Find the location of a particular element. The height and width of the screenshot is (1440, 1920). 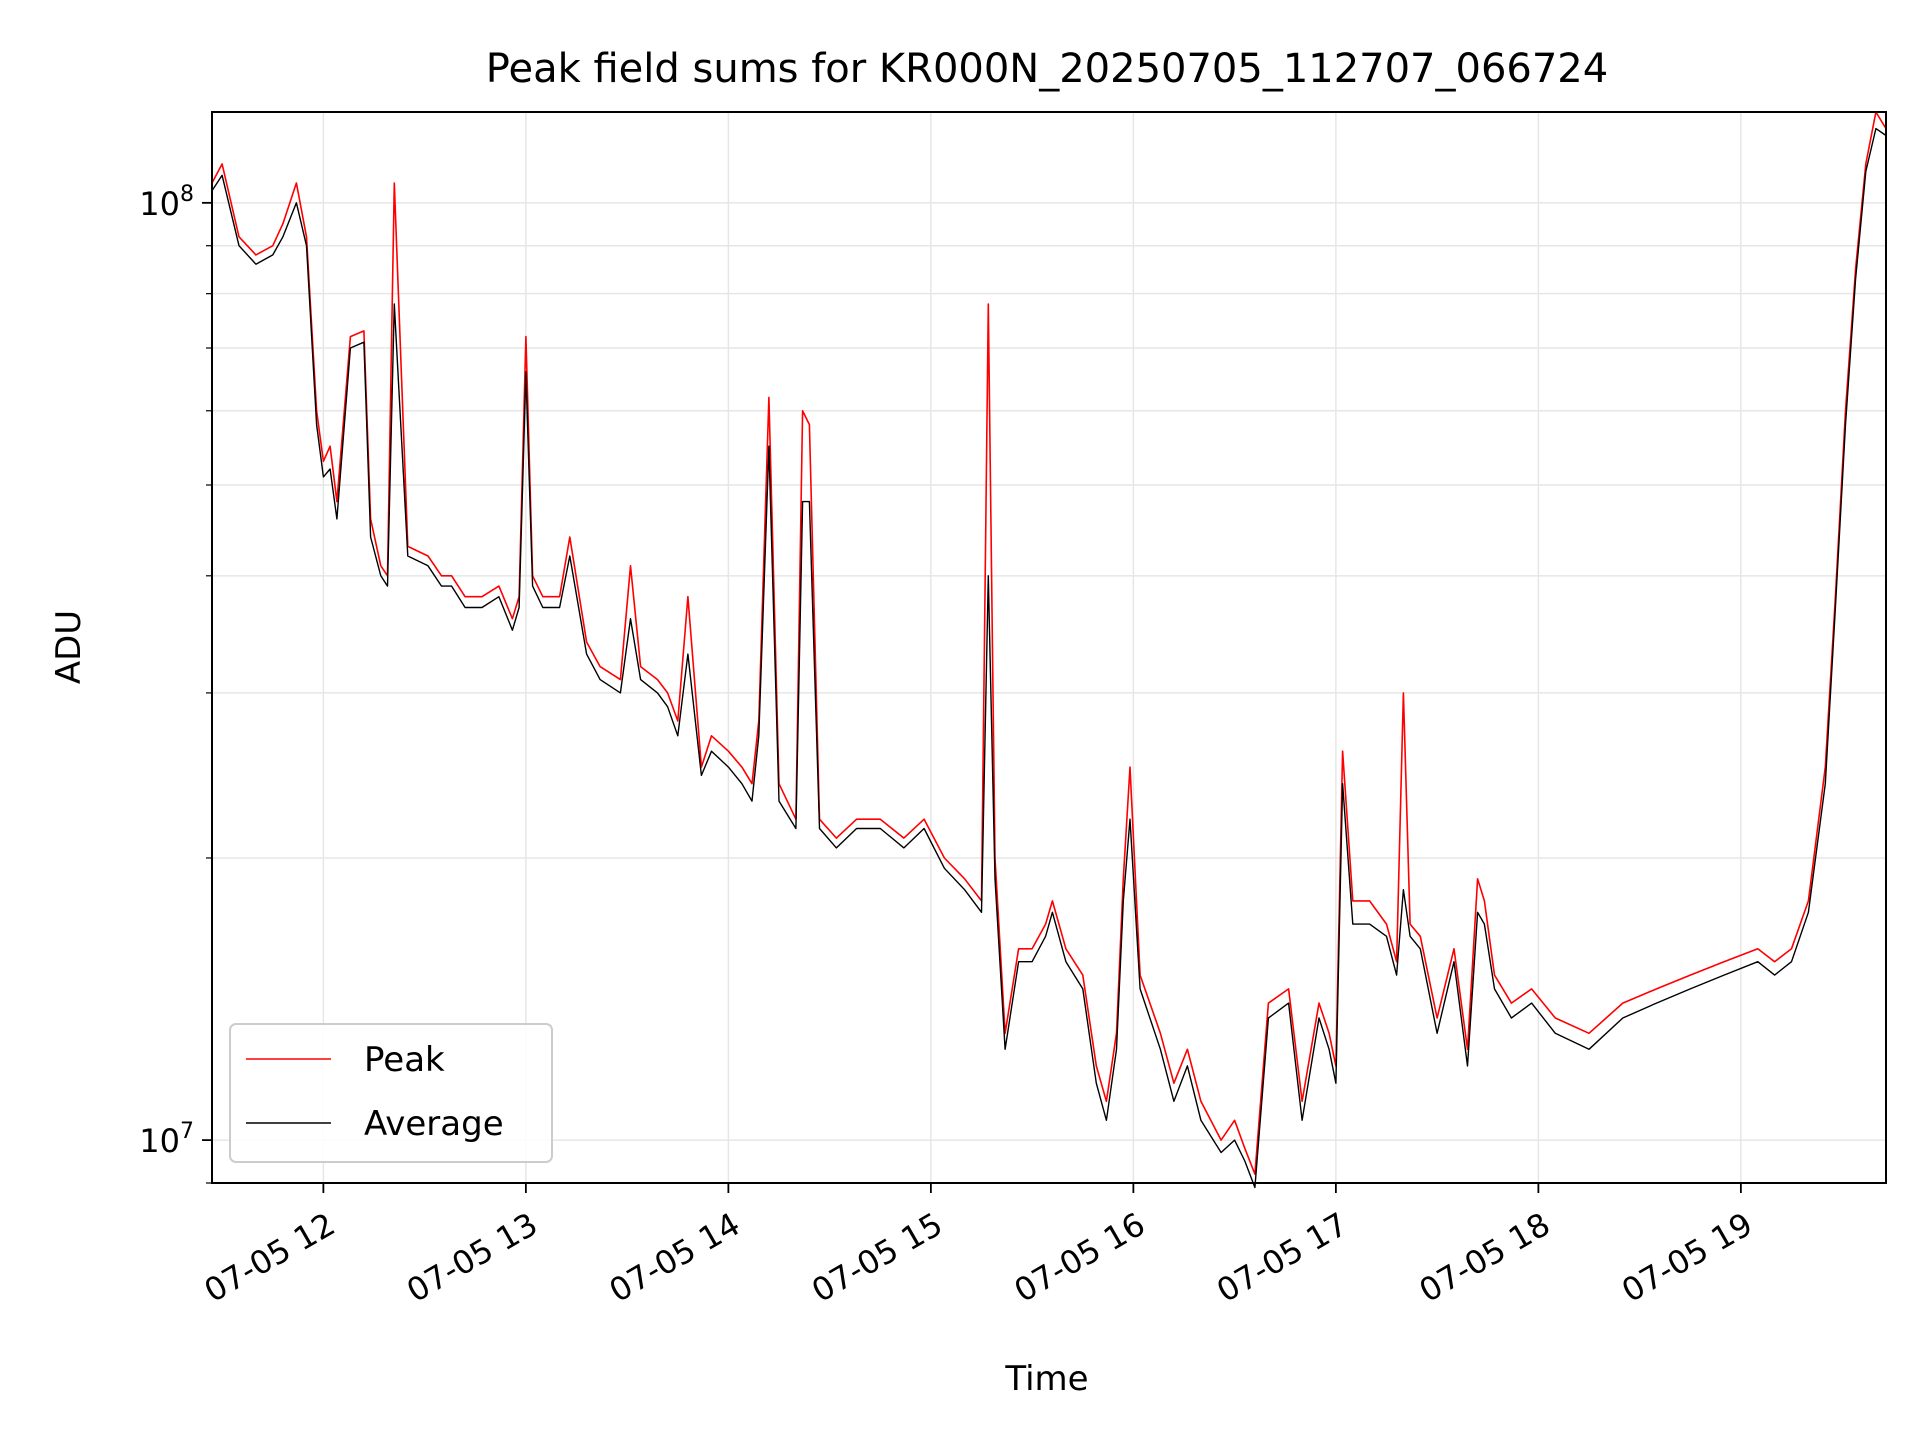

y-tick-label: 10⁷ is located at coordinates (166, 1139).